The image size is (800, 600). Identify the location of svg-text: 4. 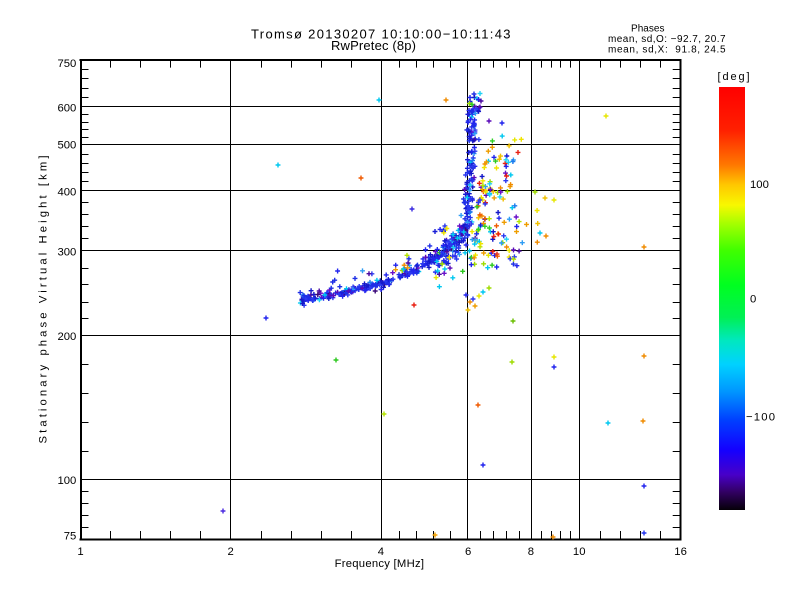
(381, 552).